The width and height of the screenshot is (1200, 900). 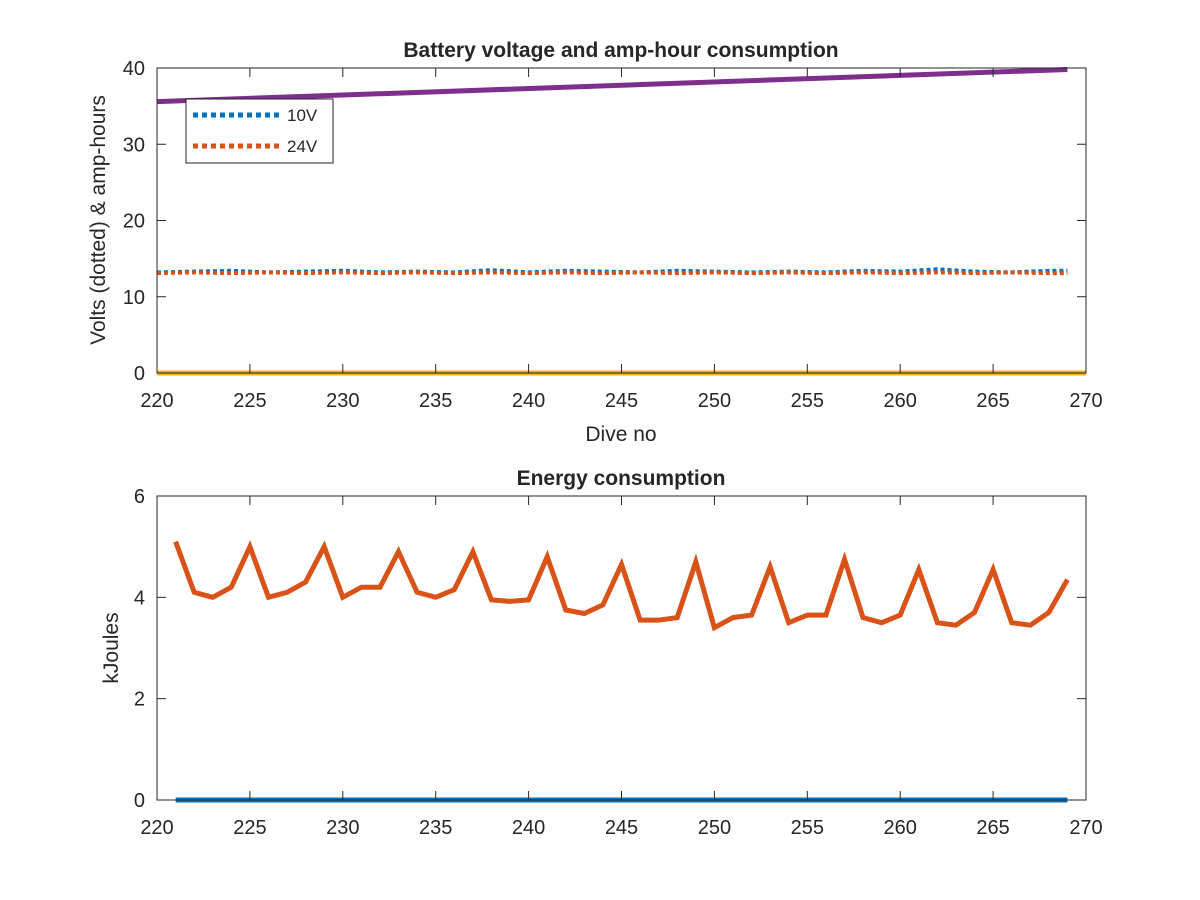 What do you see at coordinates (249, 828) in the screenshot?
I see `energy-x-tick-label: 225` at bounding box center [249, 828].